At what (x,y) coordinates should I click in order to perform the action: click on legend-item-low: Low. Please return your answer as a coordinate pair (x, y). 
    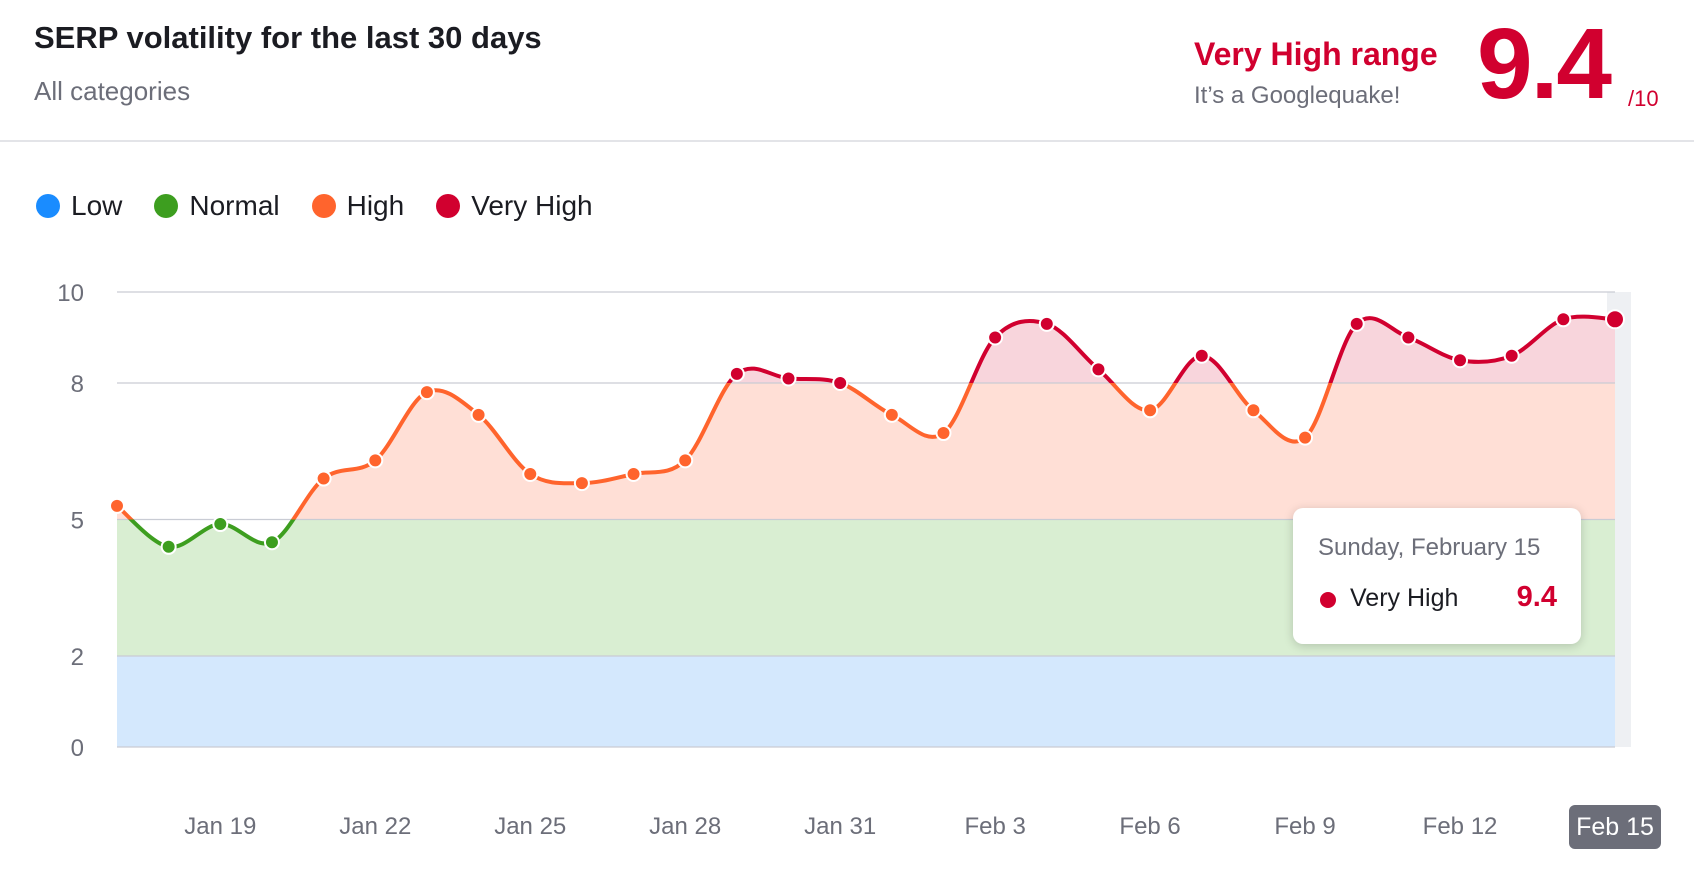
    Looking at the image, I should click on (79, 206).